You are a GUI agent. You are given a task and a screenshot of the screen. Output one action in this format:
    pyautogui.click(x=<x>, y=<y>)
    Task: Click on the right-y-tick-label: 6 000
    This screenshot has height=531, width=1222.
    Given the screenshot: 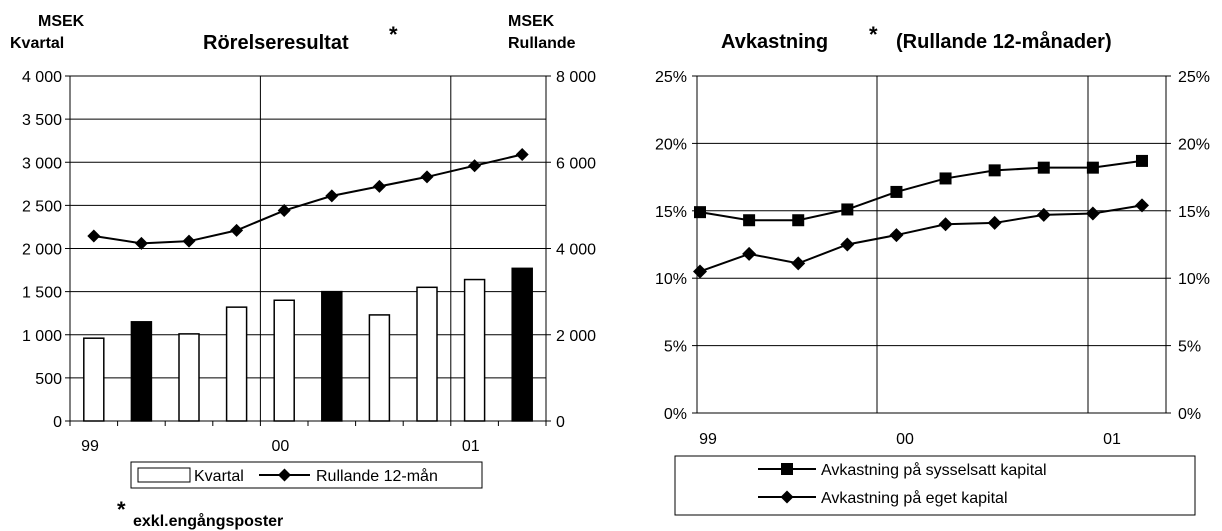 What is the action you would take?
    pyautogui.click(x=576, y=163)
    